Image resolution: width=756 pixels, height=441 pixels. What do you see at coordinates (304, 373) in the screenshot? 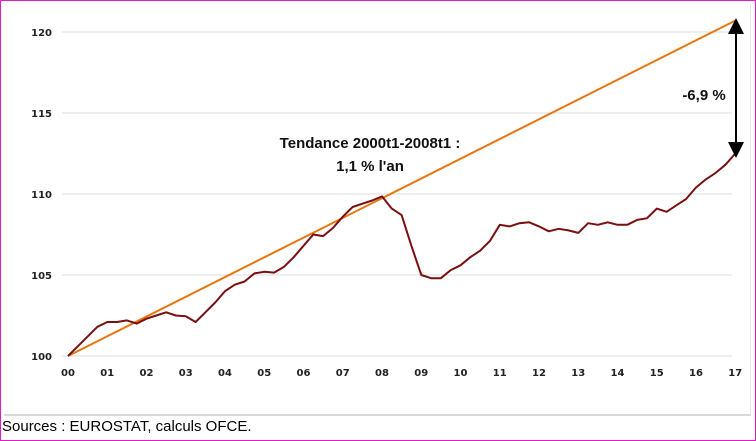
I see `x-tick-label: 06` at bounding box center [304, 373].